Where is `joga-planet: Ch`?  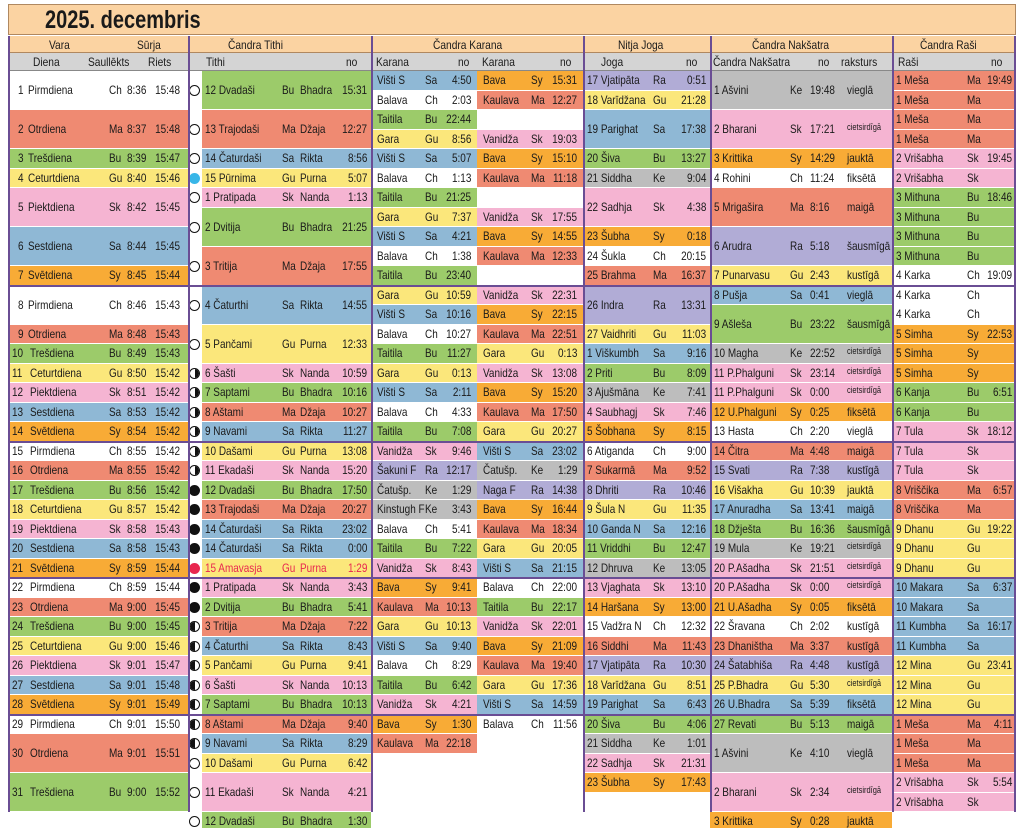 joga-planet: Ch is located at coordinates (659, 255).